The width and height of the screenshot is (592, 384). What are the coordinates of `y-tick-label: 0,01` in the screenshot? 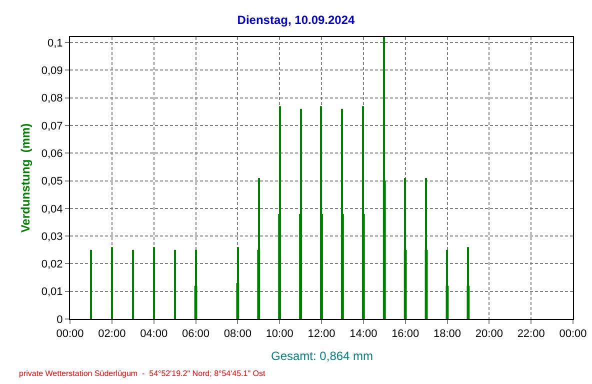 It's located at (52, 292).